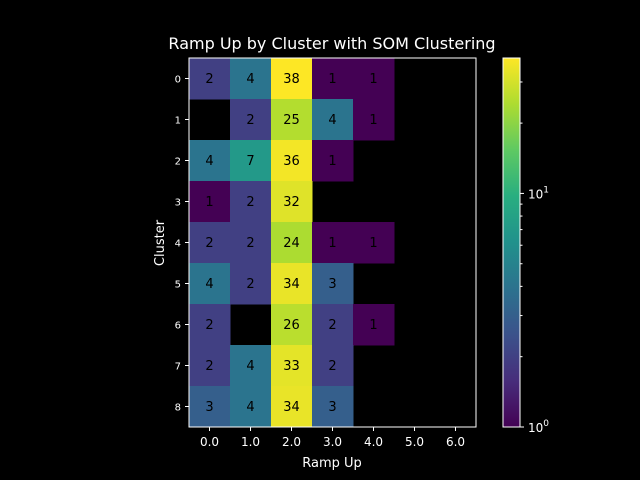  What do you see at coordinates (178, 408) in the screenshot?
I see `y-tick-label: 8` at bounding box center [178, 408].